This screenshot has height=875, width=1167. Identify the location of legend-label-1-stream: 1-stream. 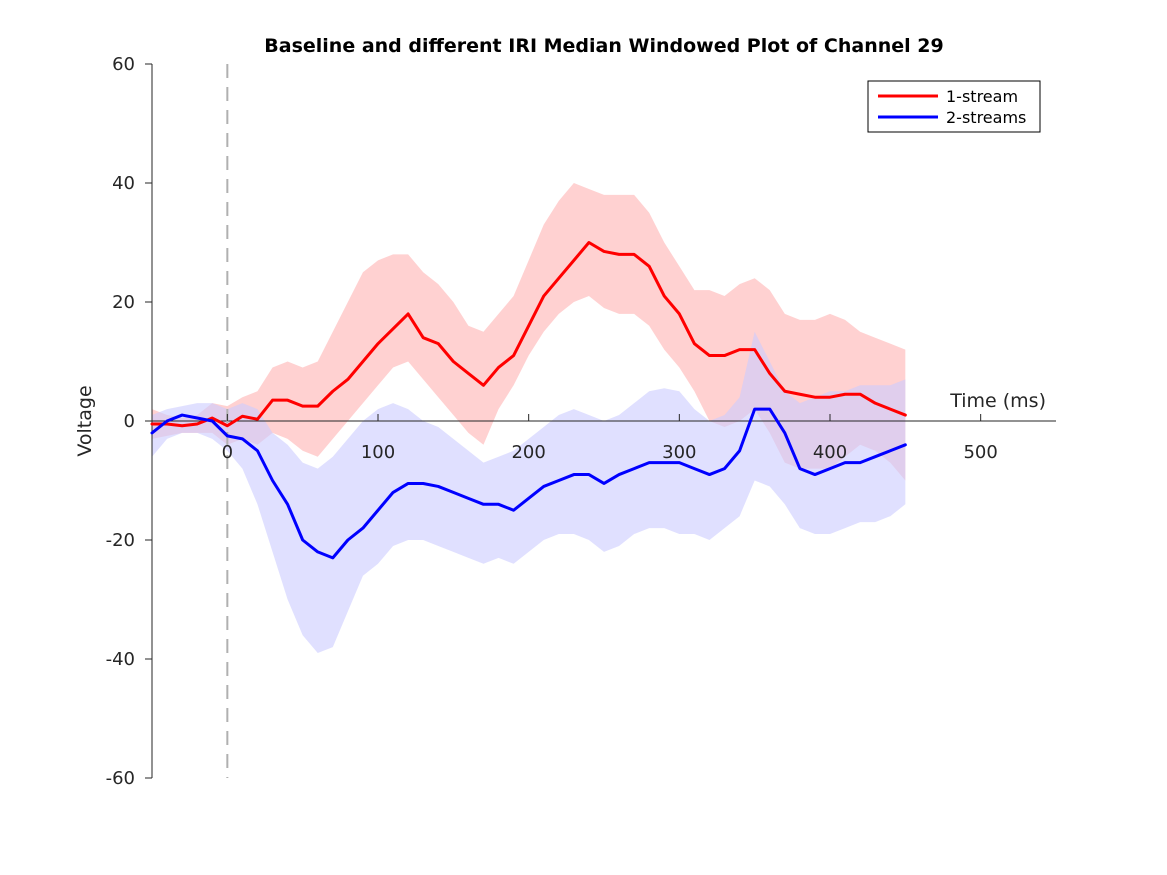
(982, 96).